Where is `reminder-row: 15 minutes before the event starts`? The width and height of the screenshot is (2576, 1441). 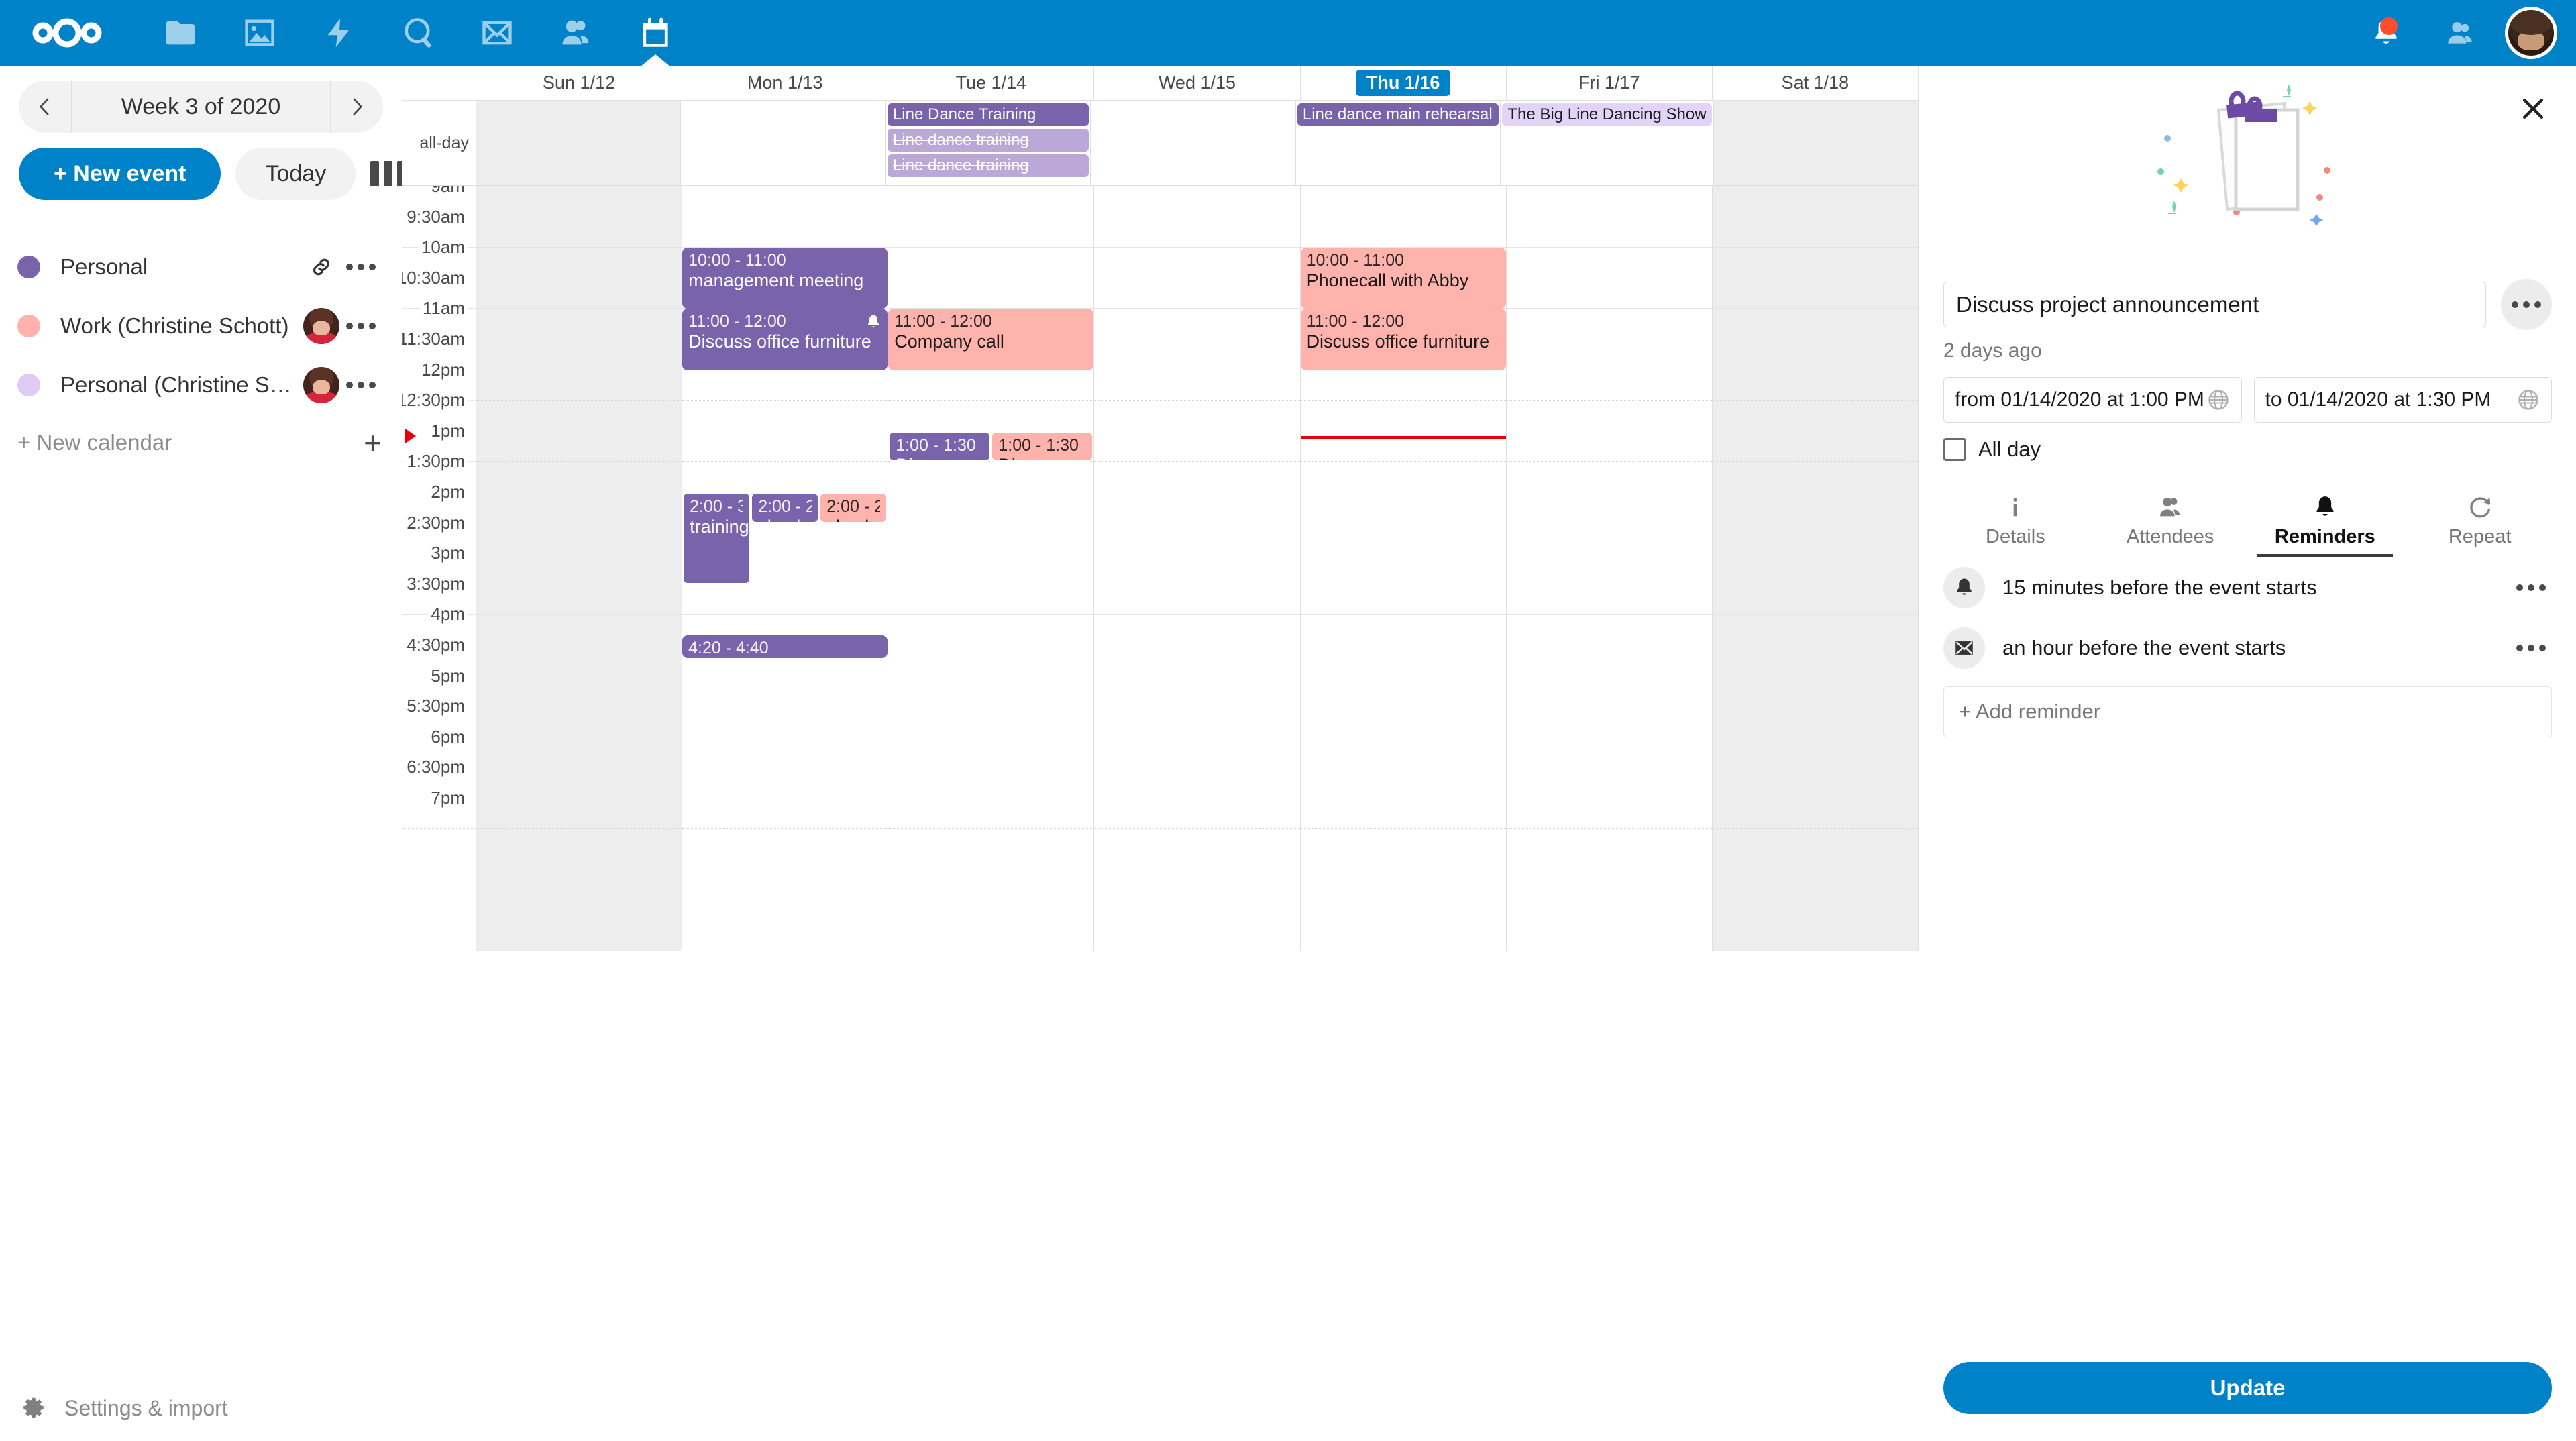 reminder-row: 15 minutes before the event starts is located at coordinates (2247, 587).